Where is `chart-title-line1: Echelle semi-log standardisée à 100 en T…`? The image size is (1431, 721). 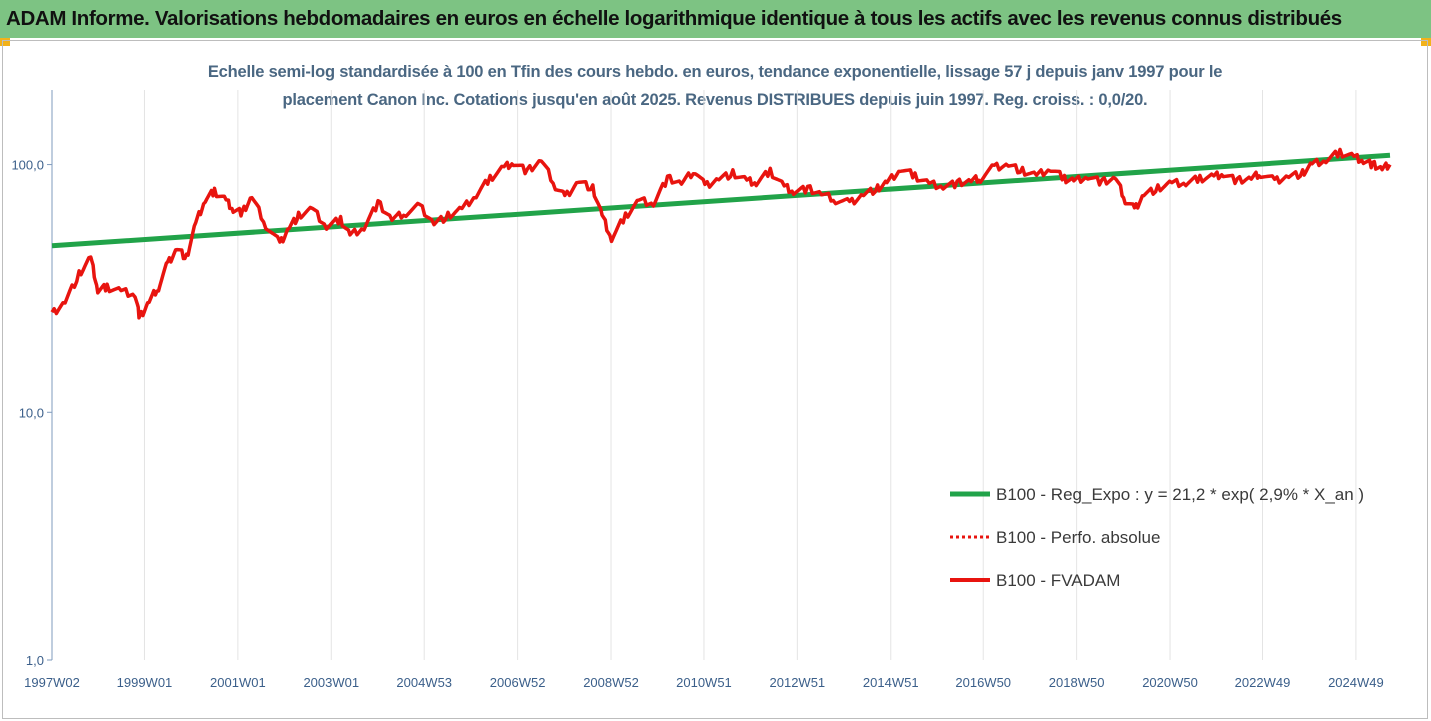
chart-title-line1: Echelle semi-log standardisée à 100 en T… is located at coordinates (715, 72).